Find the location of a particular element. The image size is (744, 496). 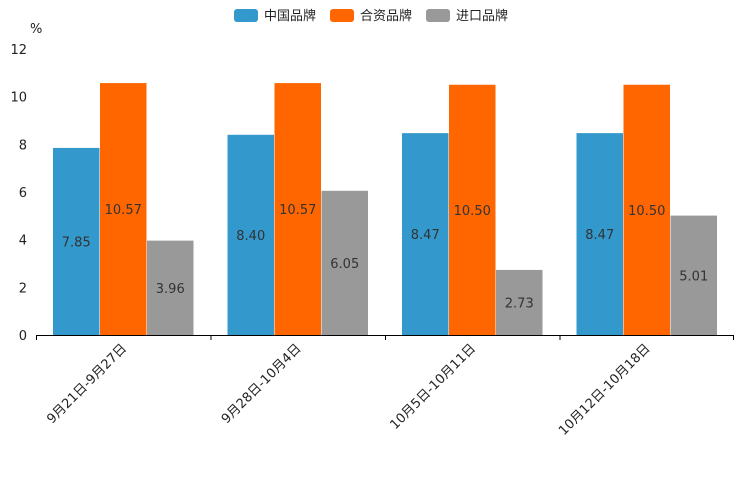

x-tick-label: 9月28日-10月4日 is located at coordinates (262, 384).